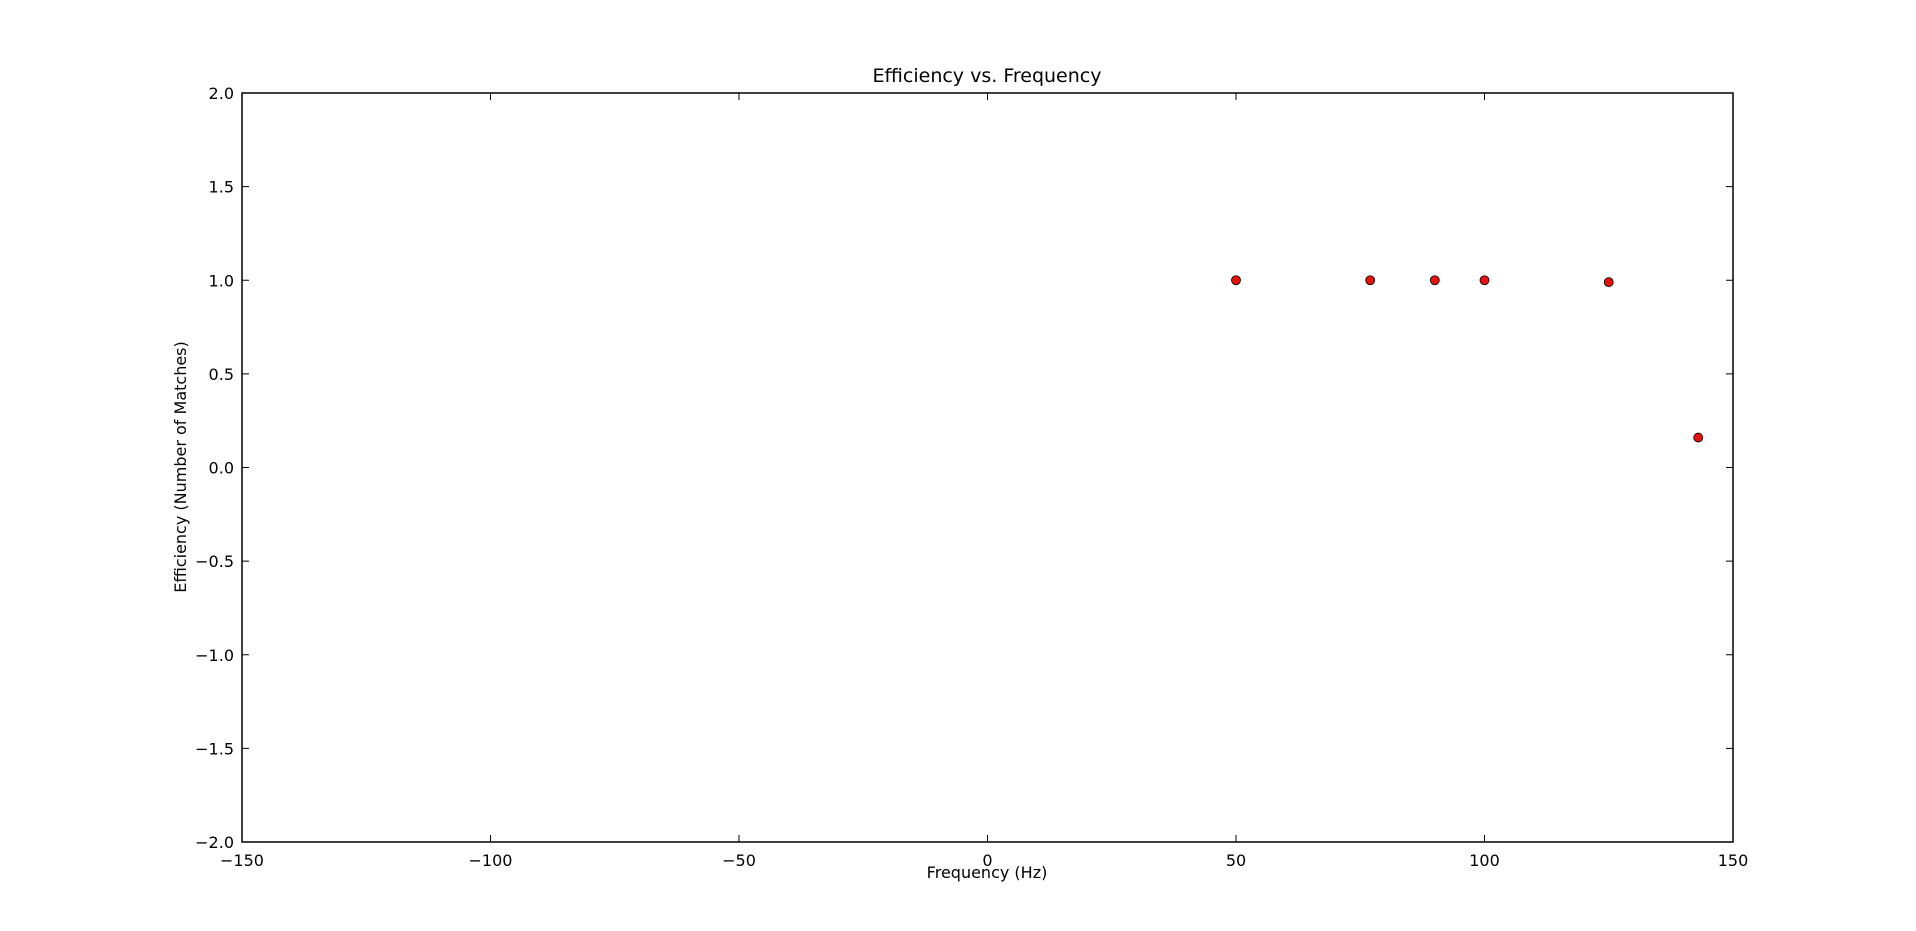  I want to click on data-points, so click(1467, 359).